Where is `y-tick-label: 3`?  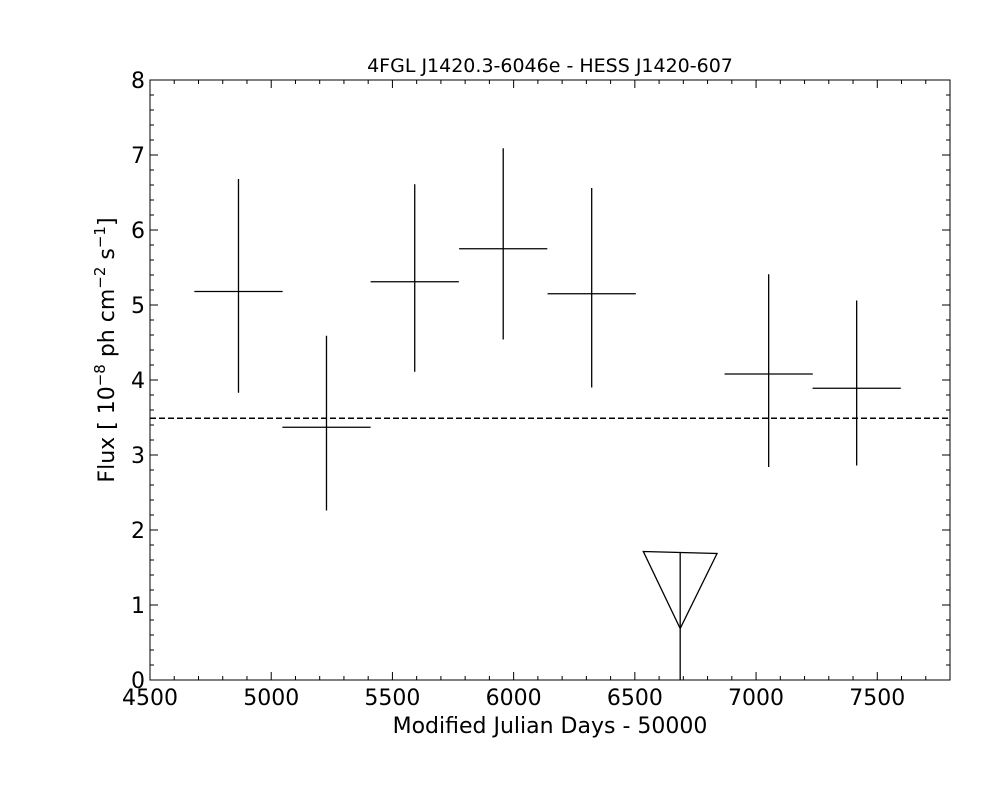 y-tick-label: 3 is located at coordinates (138, 456).